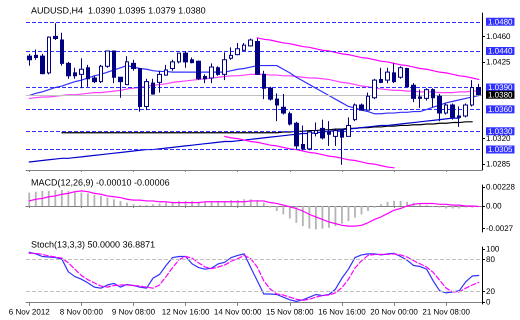 The height and width of the screenshot is (320, 520). Describe the element at coordinates (499, 164) in the screenshot. I see `y-tick-label: 1.0285` at that location.